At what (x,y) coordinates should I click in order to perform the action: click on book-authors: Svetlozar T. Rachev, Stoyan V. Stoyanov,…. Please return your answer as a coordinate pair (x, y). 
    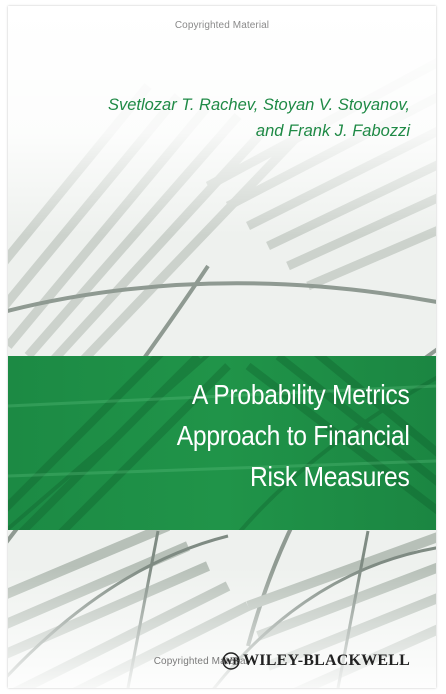
    Looking at the image, I should click on (259, 118).